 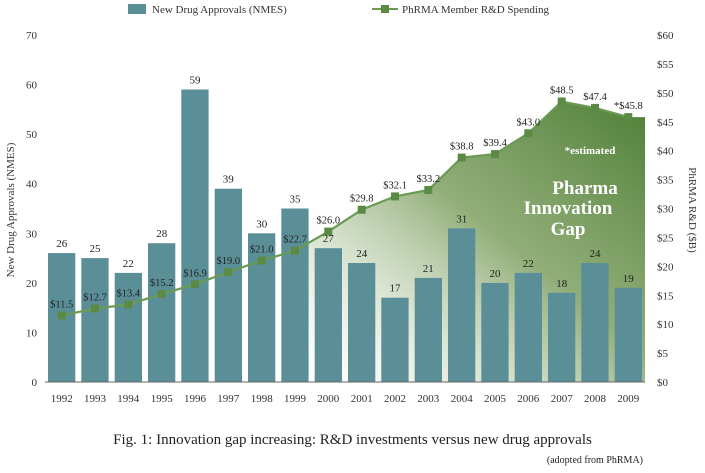 I want to click on y-right-tick-2: $10, so click(x=665, y=325).